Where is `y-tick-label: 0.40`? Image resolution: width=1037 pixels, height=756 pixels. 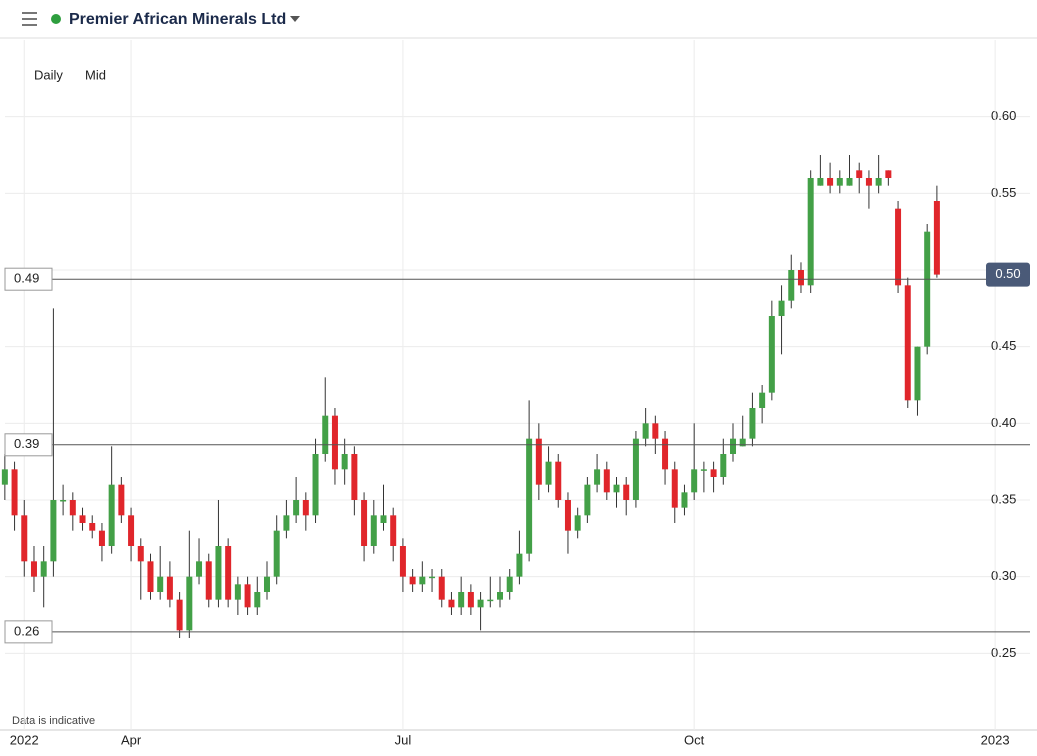 y-tick-label: 0.40 is located at coordinates (1003, 422).